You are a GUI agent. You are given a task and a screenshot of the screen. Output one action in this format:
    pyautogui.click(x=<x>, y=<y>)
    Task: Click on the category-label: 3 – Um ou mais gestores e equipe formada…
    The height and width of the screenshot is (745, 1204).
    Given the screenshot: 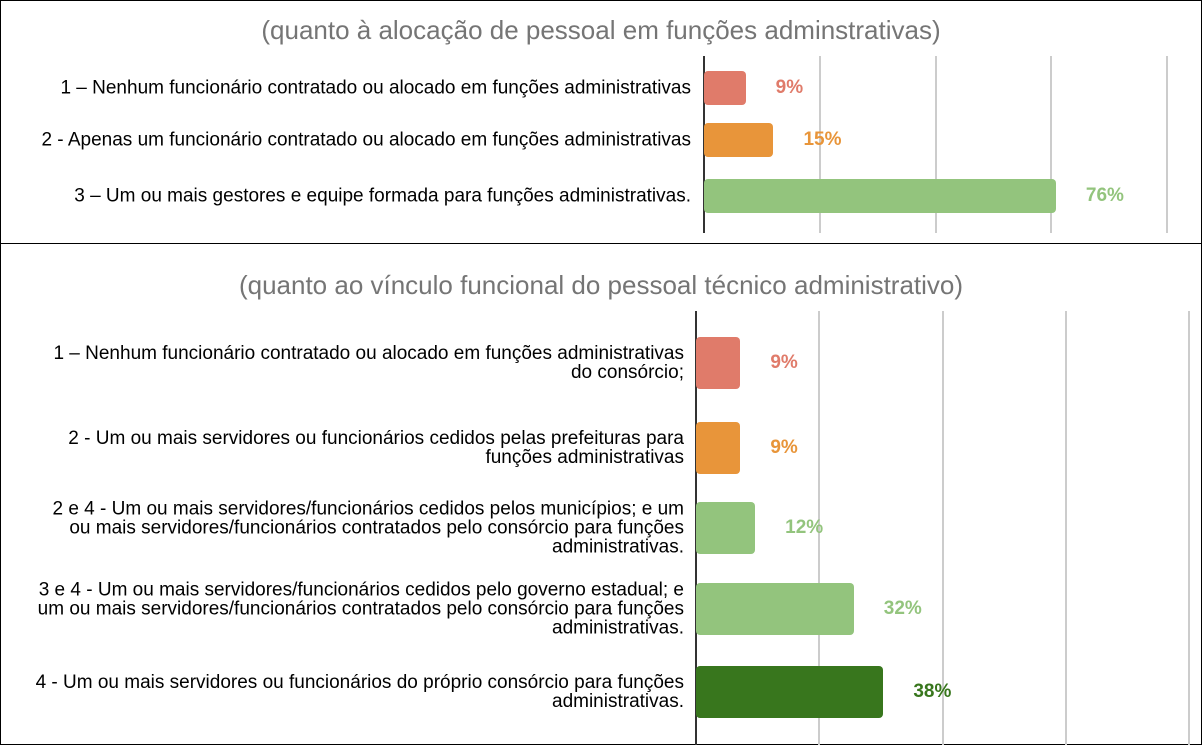 What is the action you would take?
    pyautogui.click(x=382, y=196)
    